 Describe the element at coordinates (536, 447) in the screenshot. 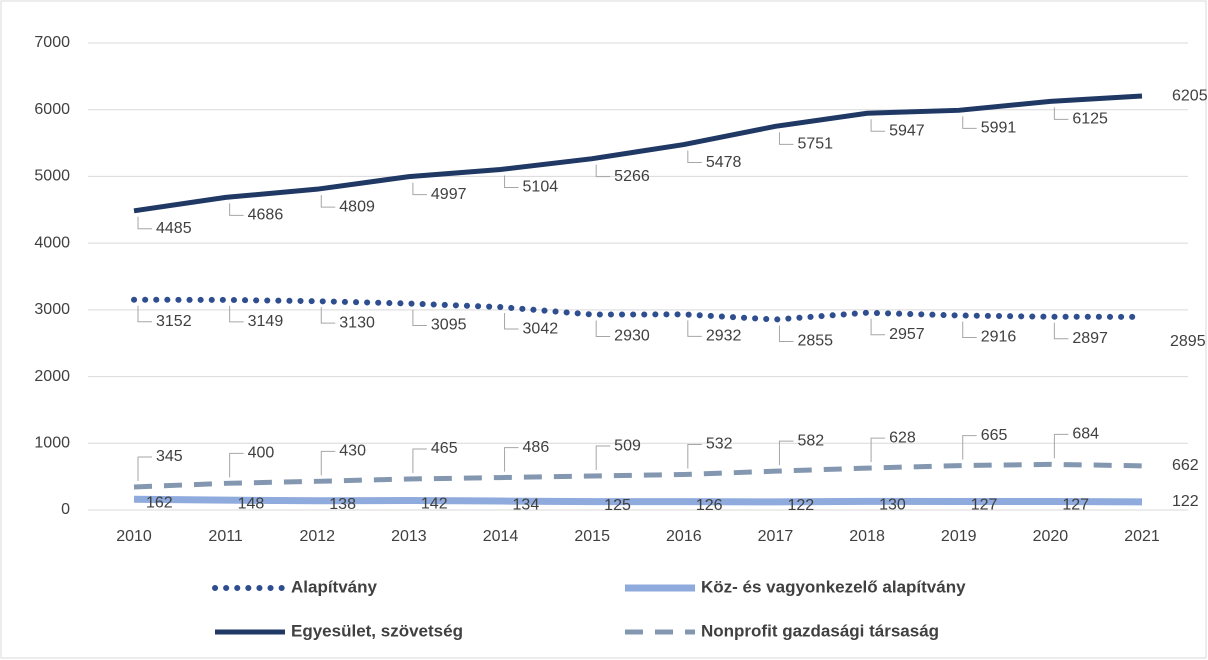

I see `data-label: 486` at that location.